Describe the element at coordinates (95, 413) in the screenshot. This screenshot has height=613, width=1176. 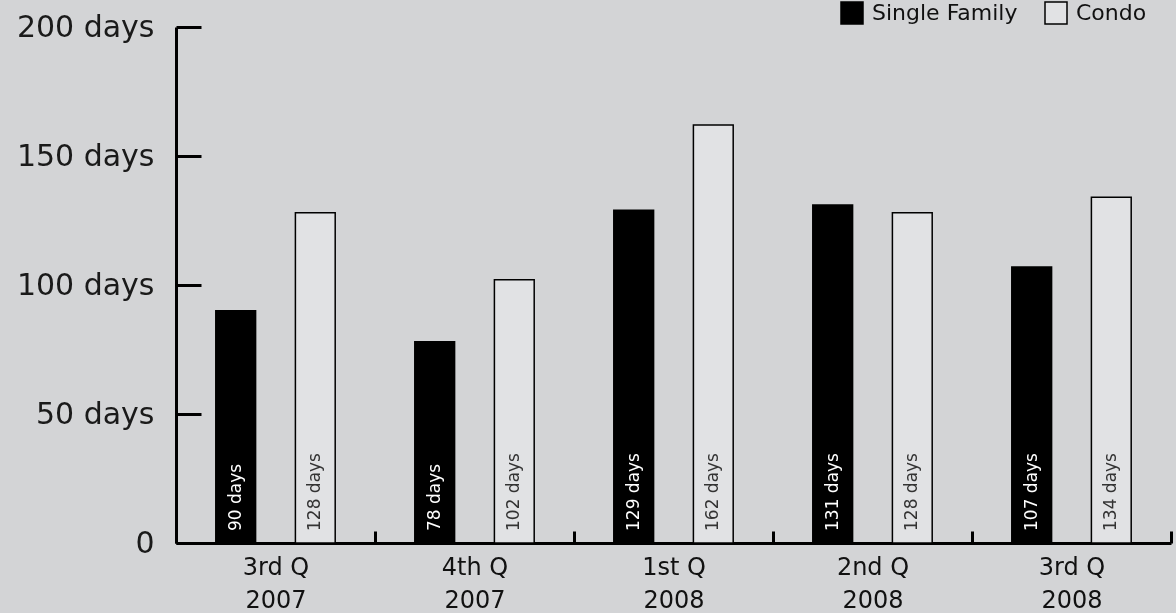
I see `y-tick-label: 50 days` at that location.